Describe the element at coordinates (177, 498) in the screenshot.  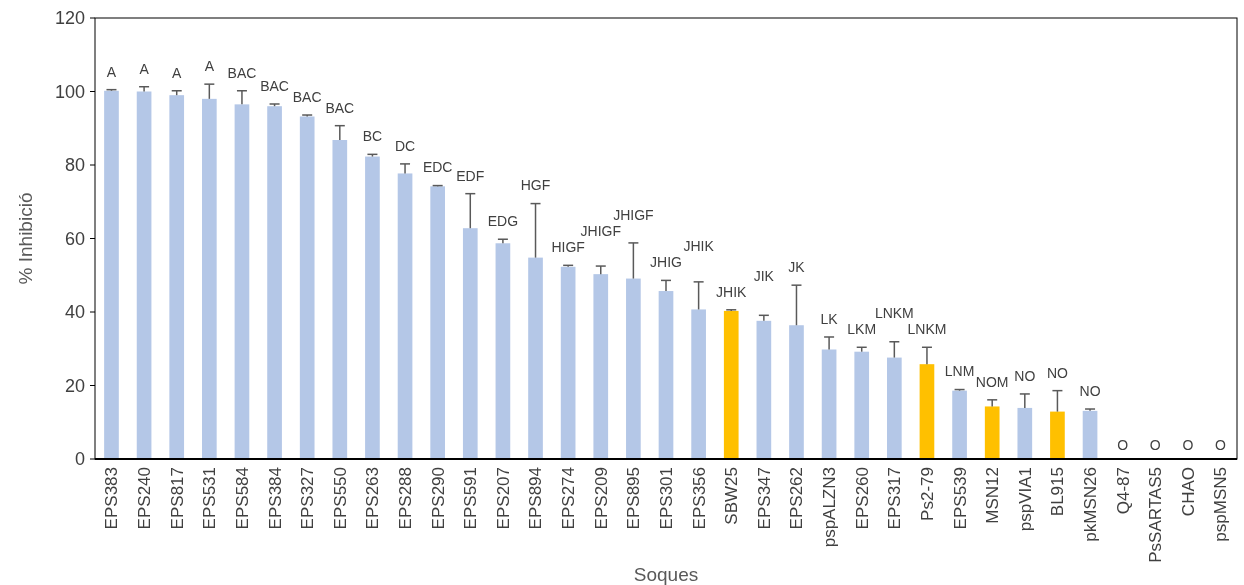
I see `x-tick-label: EPS817` at that location.